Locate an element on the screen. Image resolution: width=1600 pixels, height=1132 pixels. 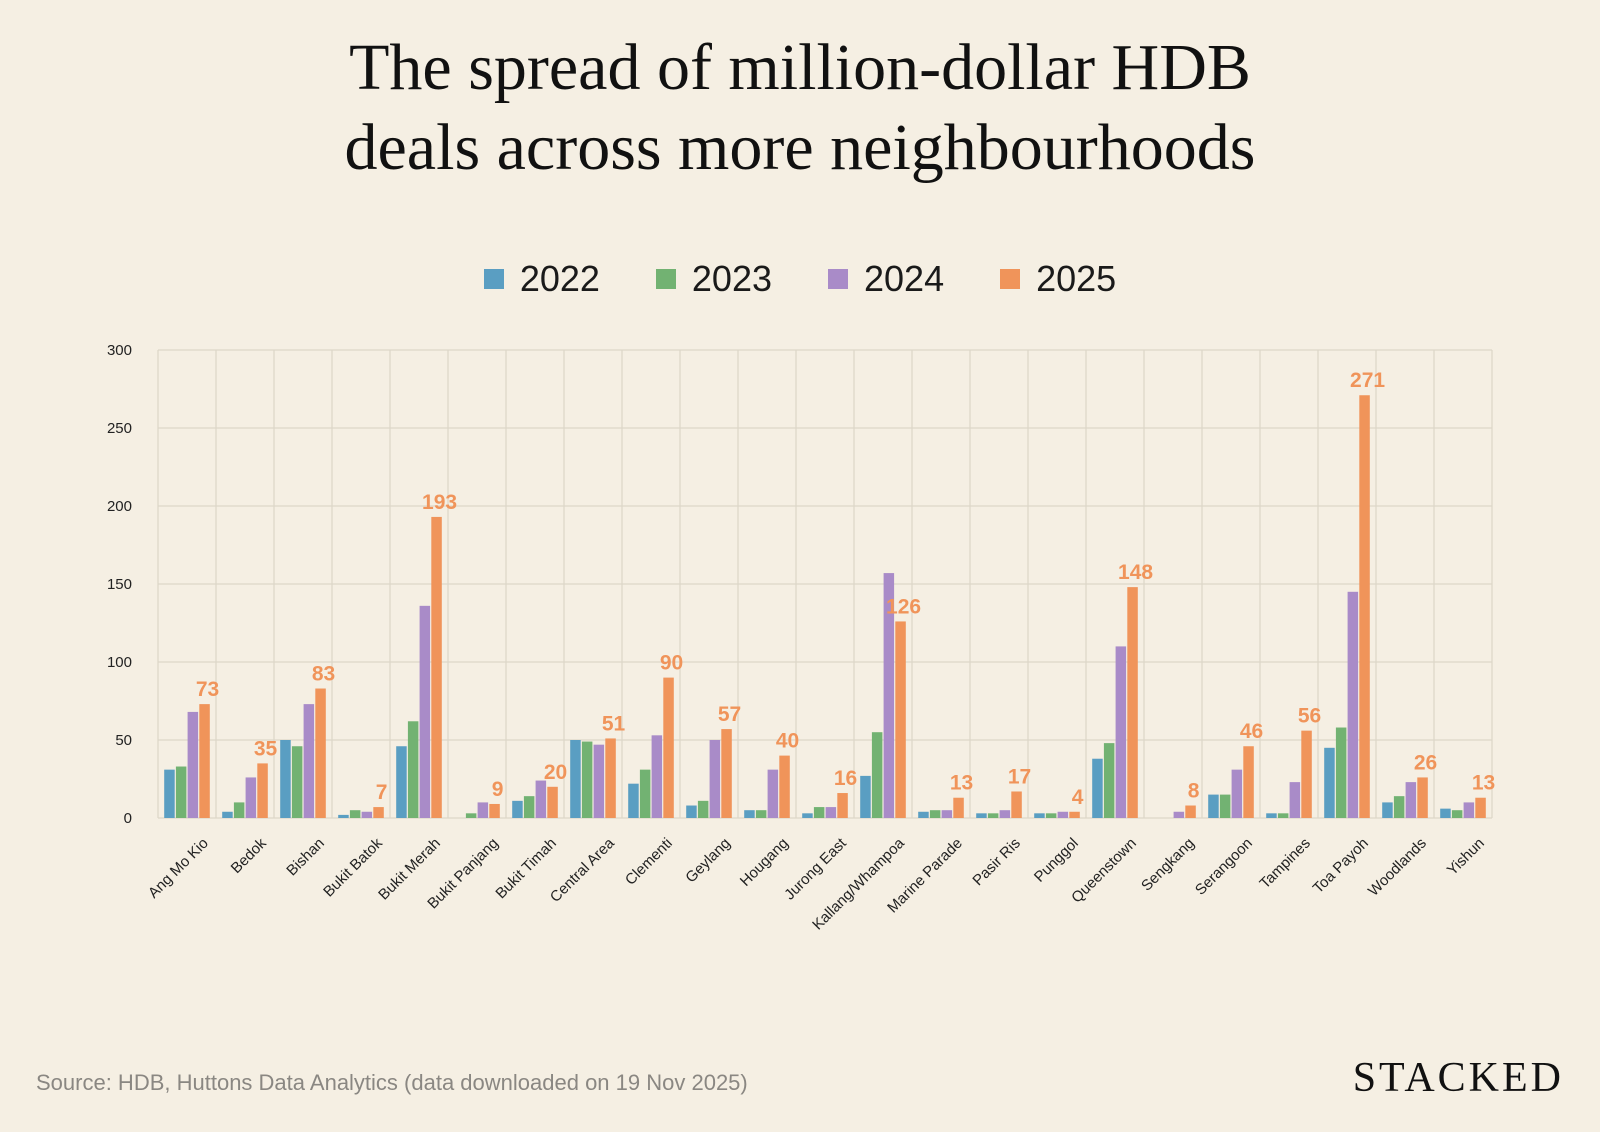
legend-item-2022: 2022 is located at coordinates (541, 279).